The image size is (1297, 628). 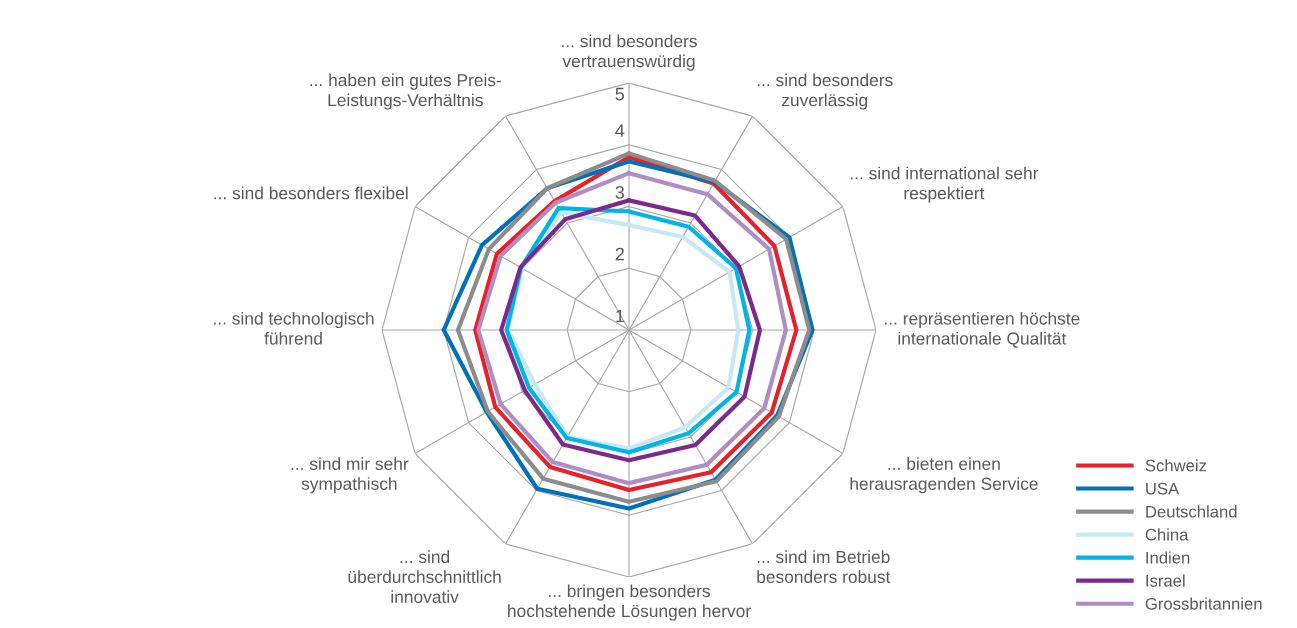 I want to click on legend-label: USA, so click(x=1163, y=488).